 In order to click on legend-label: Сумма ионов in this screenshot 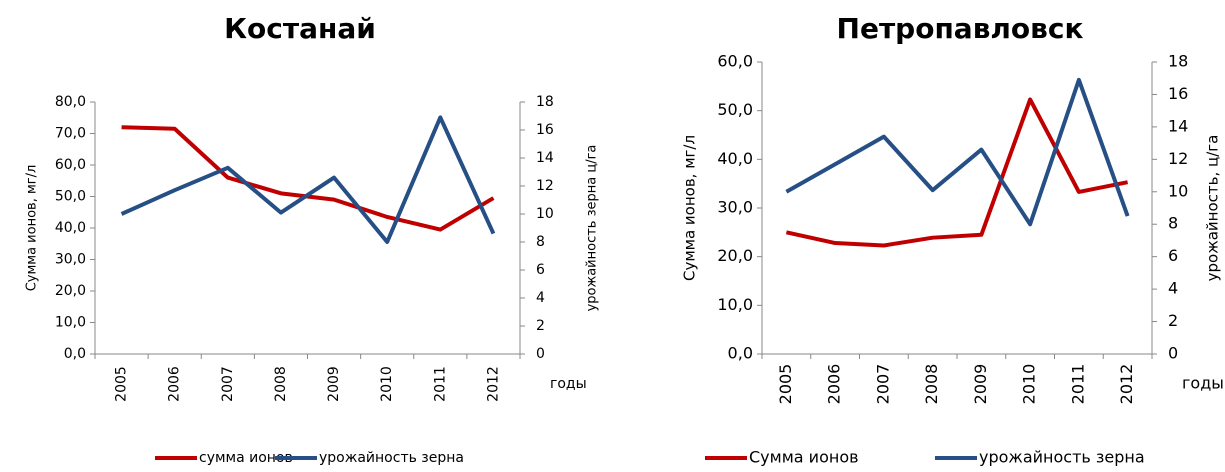, I will do `click(804, 457)`.